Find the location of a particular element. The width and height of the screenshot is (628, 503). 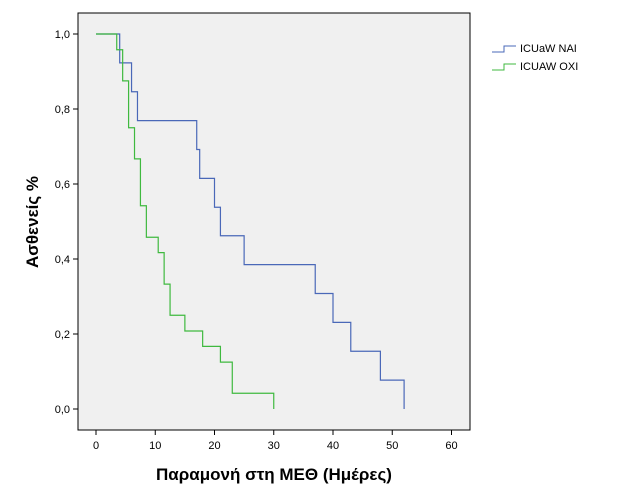

y-tick-label: 0,6 is located at coordinates (62, 185).